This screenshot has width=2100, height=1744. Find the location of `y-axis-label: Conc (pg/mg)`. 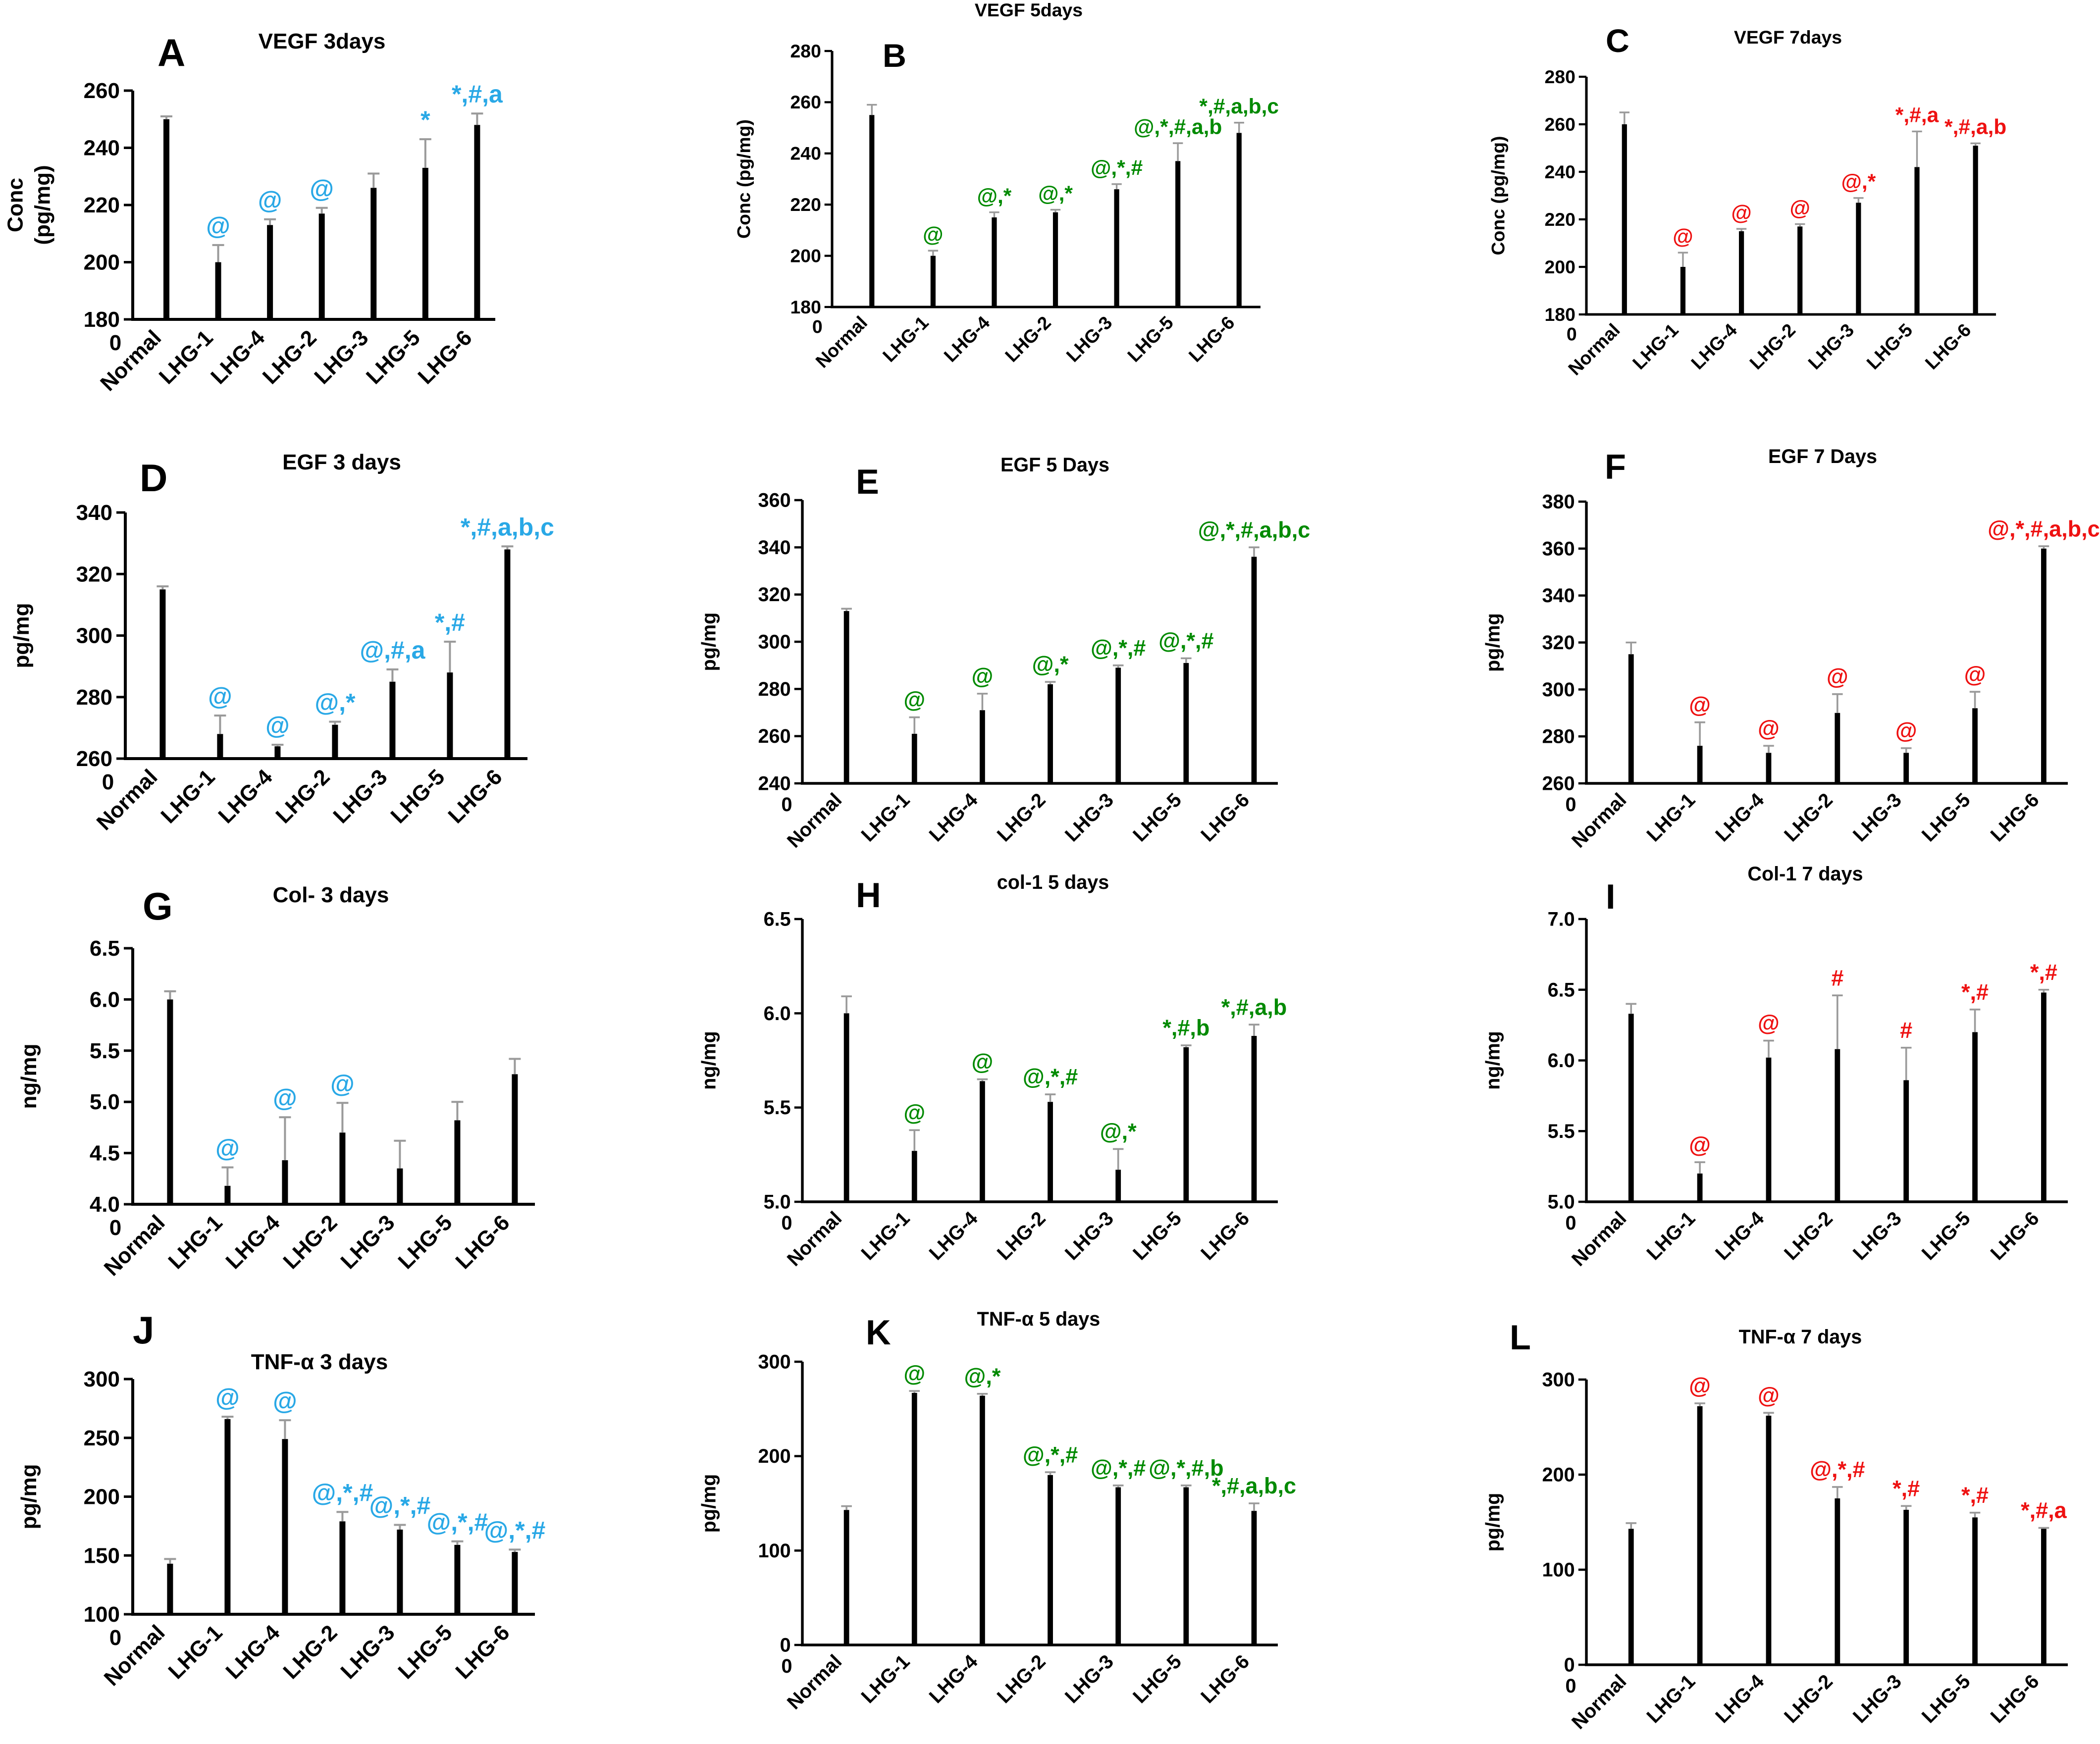

y-axis-label: Conc (pg/mg) is located at coordinates (743, 179).